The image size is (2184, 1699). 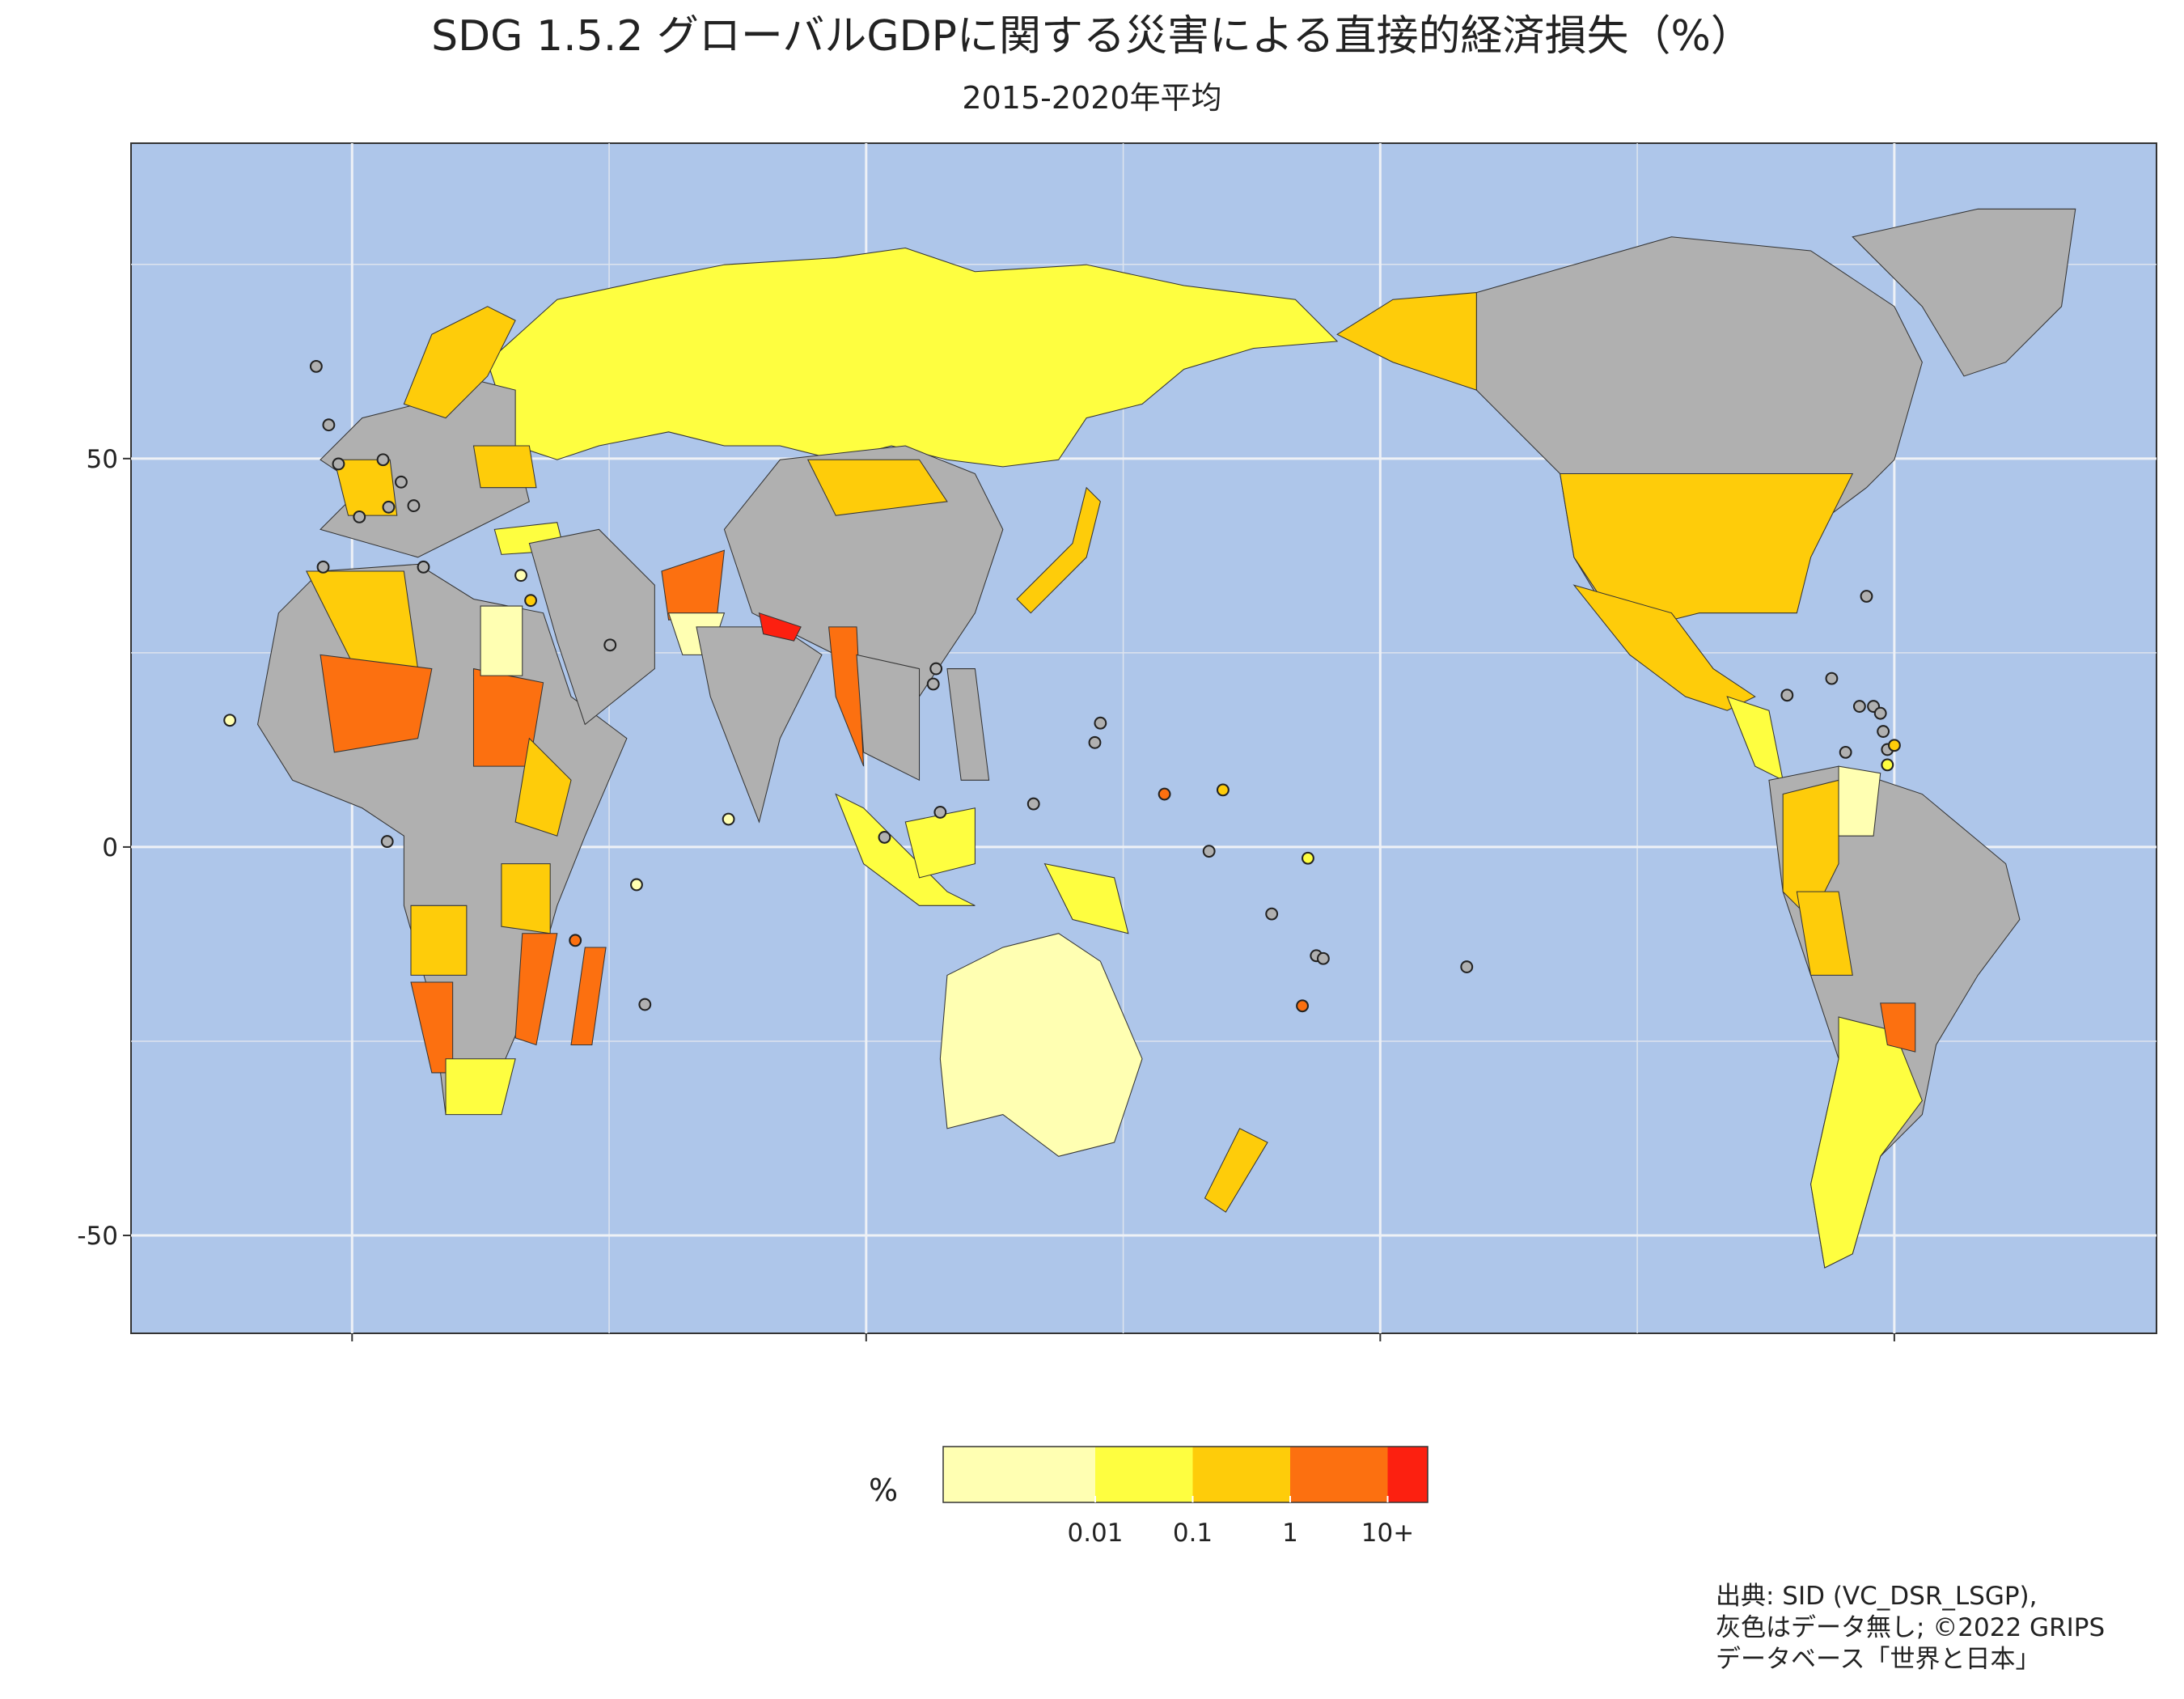 What do you see at coordinates (1095, 1533) in the screenshot?
I see `legend-tick-label: 0.01` at bounding box center [1095, 1533].